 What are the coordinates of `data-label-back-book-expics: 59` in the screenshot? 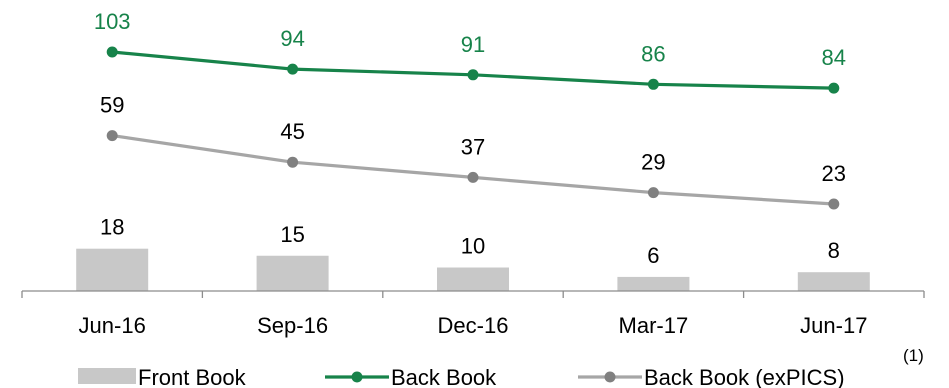 It's located at (112, 105).